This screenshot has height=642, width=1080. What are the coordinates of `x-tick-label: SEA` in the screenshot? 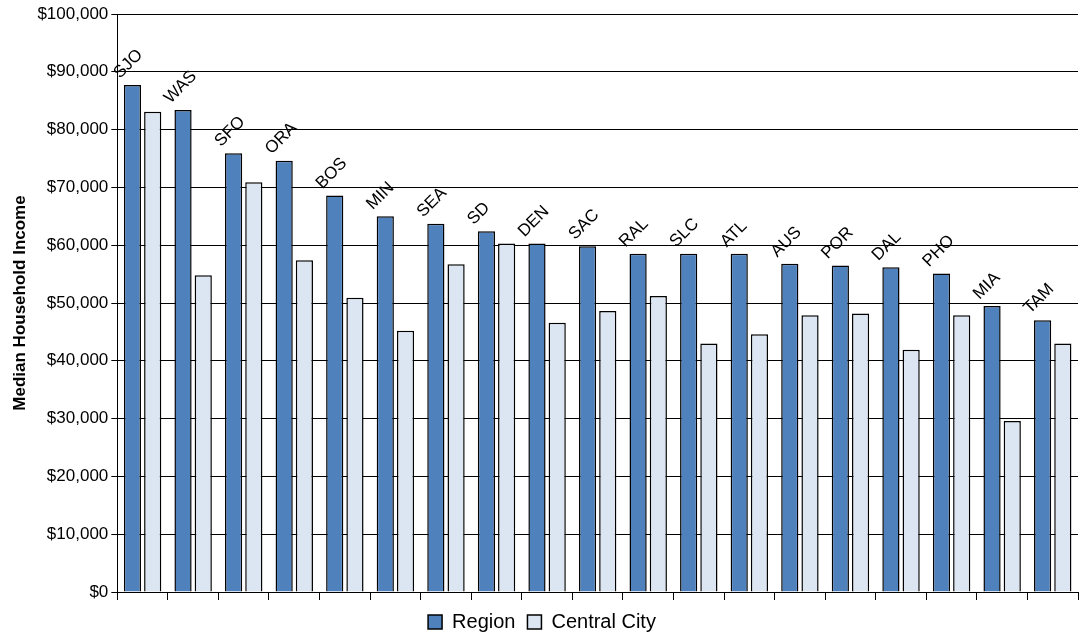 It's located at (431, 201).